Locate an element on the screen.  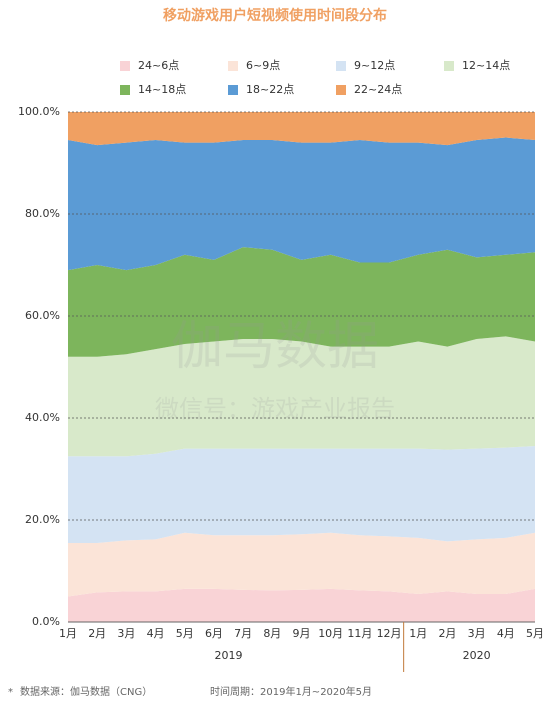
legend-label: 18~22点 is located at coordinates (270, 89).